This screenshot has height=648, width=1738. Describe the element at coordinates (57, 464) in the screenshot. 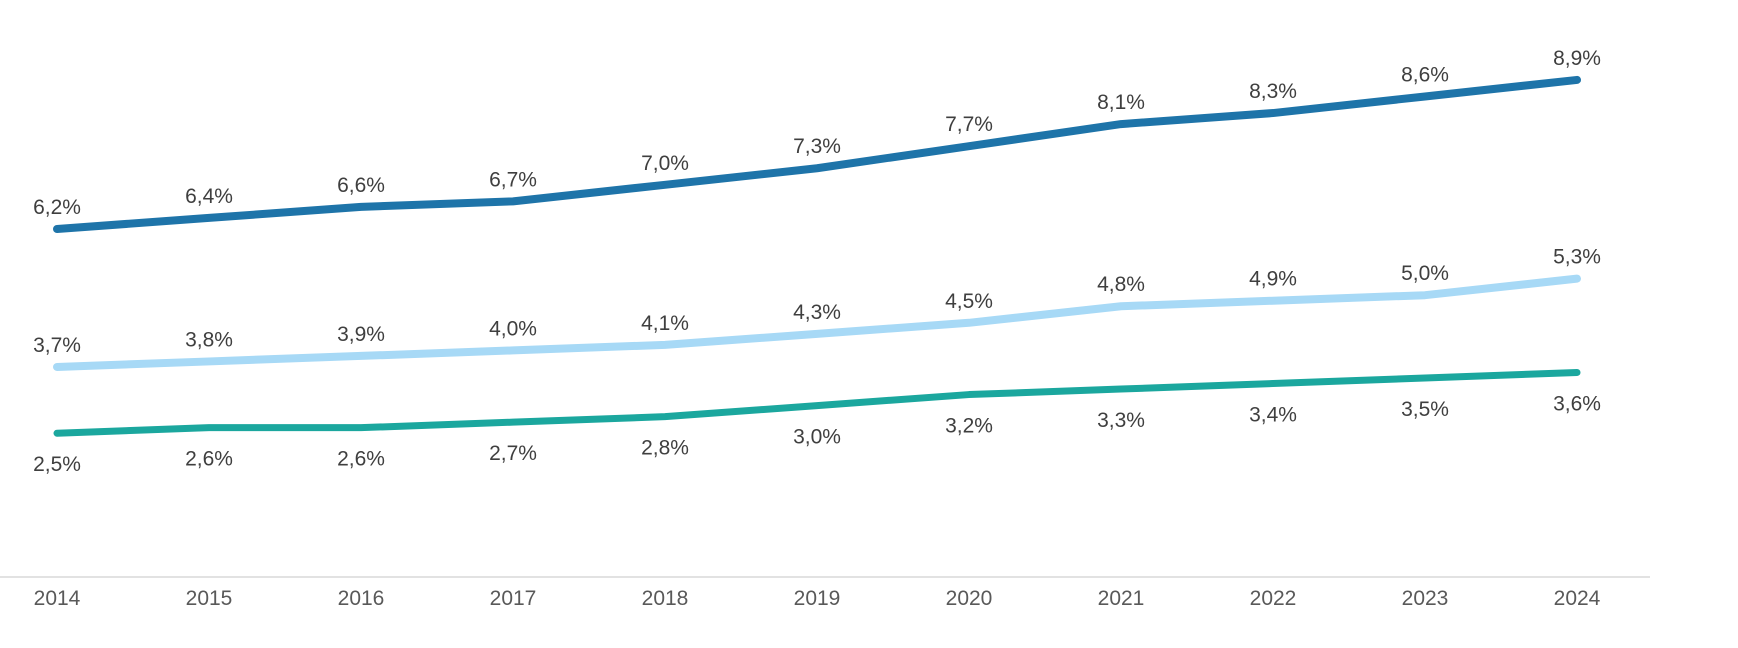

I see `data-label-series-3: 2,5%` at that location.